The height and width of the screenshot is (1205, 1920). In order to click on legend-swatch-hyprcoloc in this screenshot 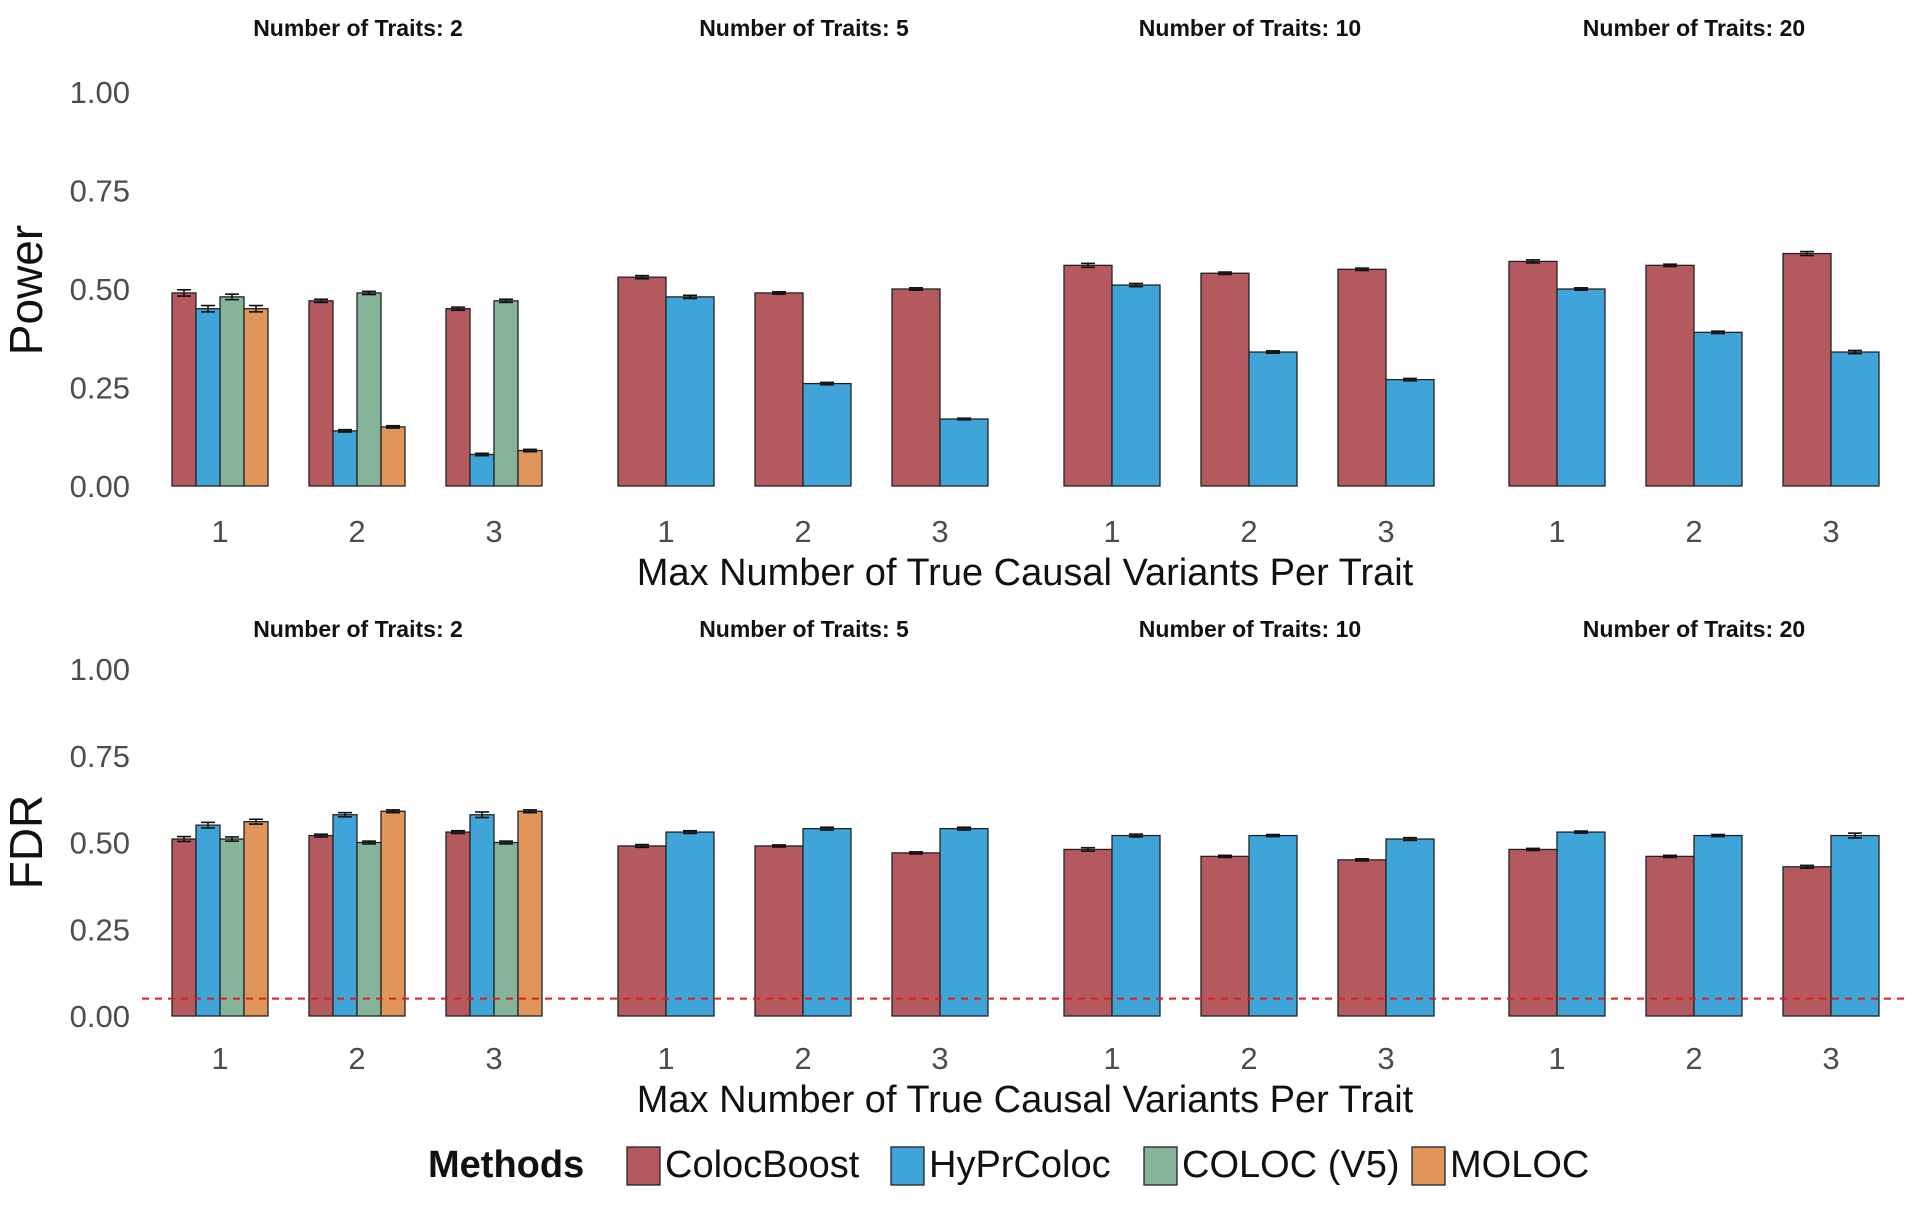, I will do `click(907, 1166)`.